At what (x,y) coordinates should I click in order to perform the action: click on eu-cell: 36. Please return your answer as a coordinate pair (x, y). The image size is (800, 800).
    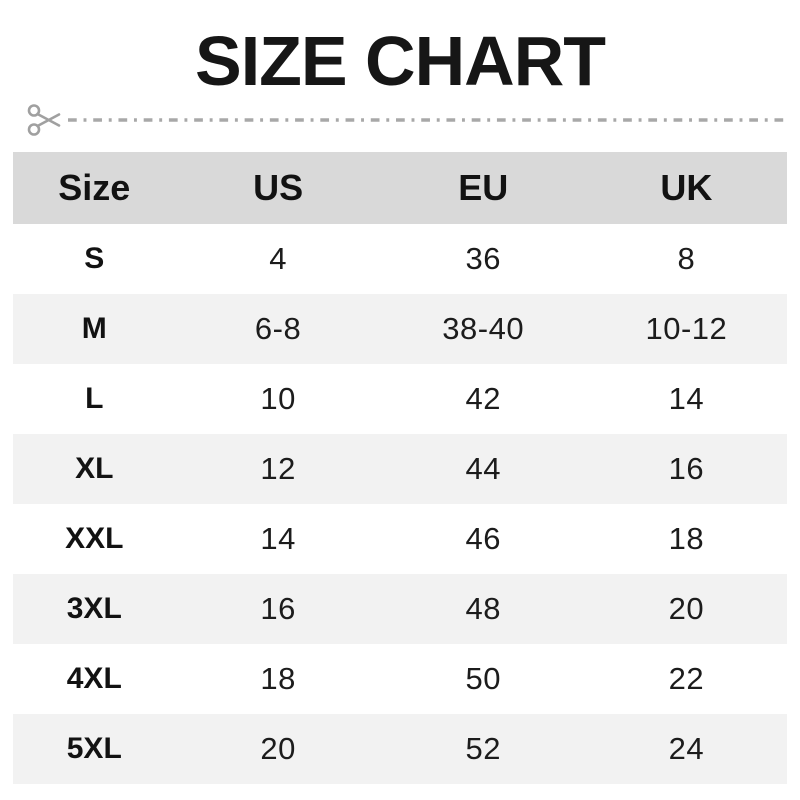
    Looking at the image, I should click on (483, 258).